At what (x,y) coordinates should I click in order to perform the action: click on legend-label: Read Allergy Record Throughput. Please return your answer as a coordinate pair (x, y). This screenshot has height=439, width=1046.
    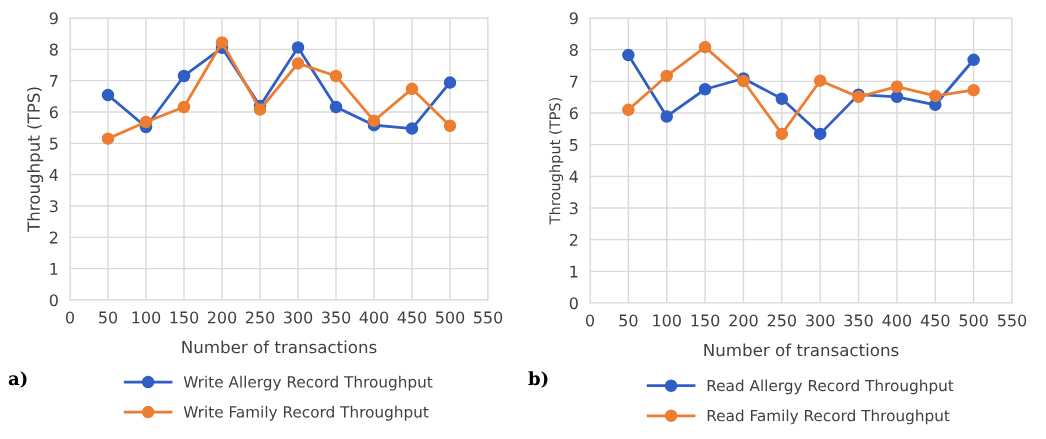
    Looking at the image, I should click on (830, 387).